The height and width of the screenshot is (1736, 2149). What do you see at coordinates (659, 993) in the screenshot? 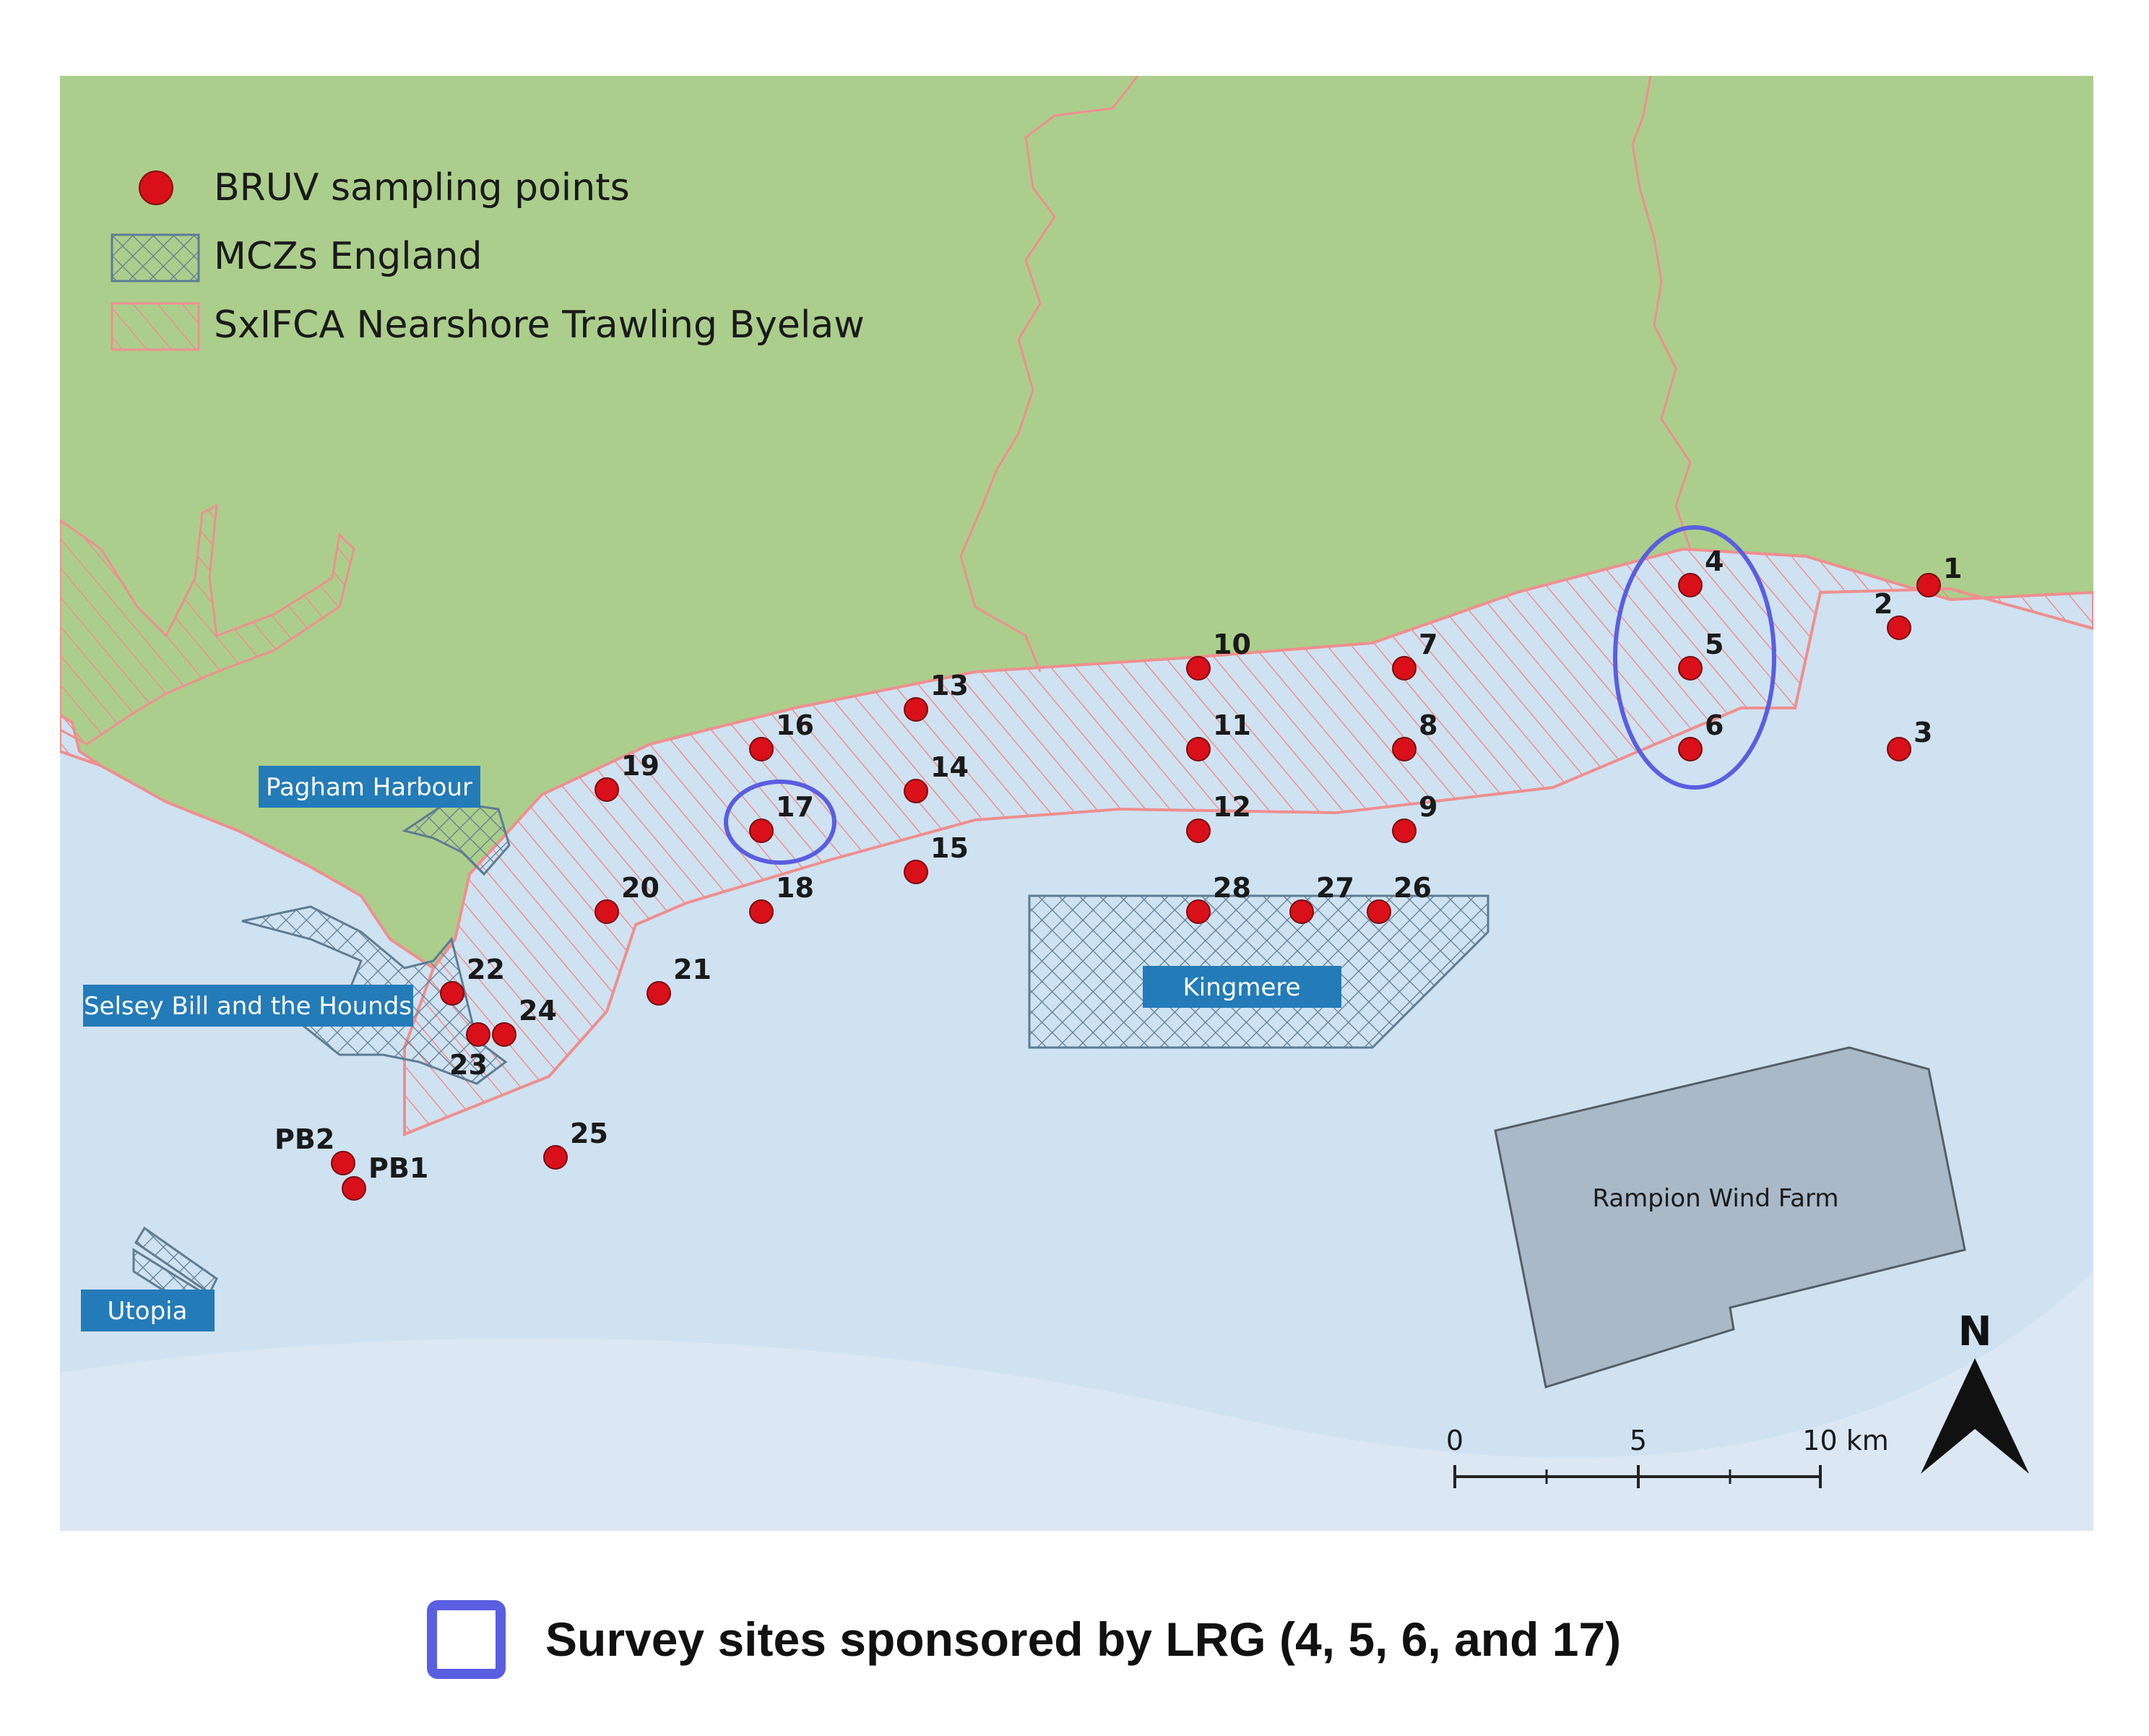
I see `sampling-point-p21` at bounding box center [659, 993].